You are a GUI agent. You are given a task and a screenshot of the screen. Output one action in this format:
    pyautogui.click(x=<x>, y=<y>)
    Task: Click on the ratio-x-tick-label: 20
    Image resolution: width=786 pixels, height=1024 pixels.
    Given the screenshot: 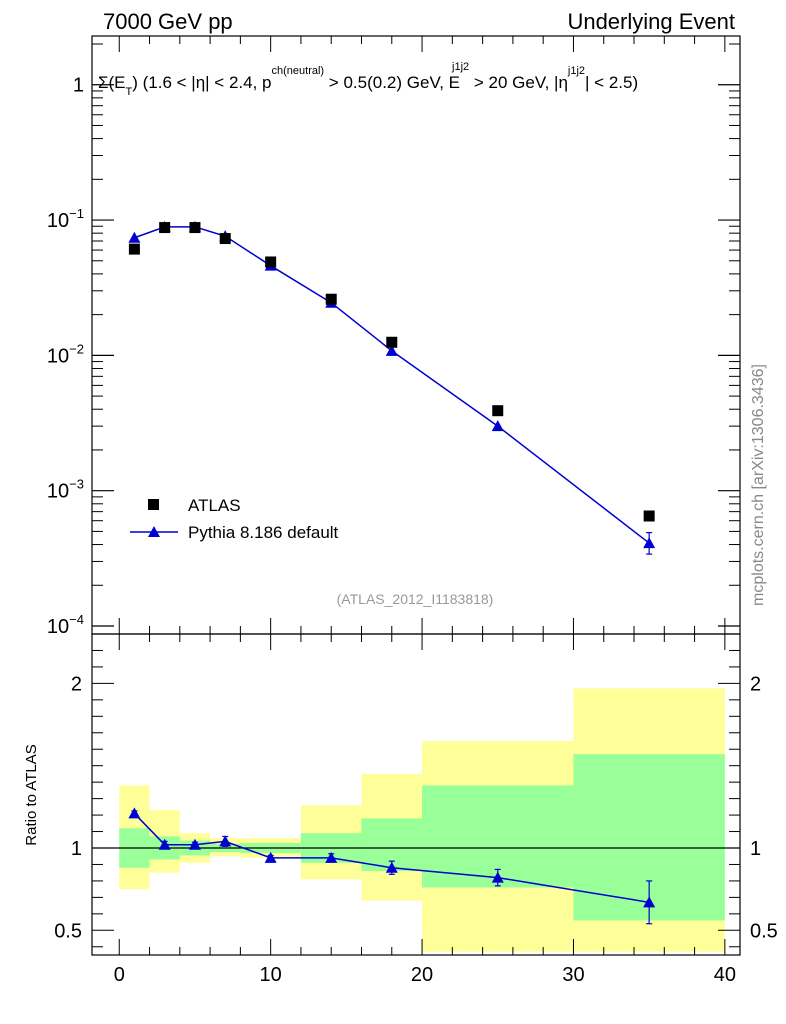 What is the action you would take?
    pyautogui.click(x=422, y=975)
    